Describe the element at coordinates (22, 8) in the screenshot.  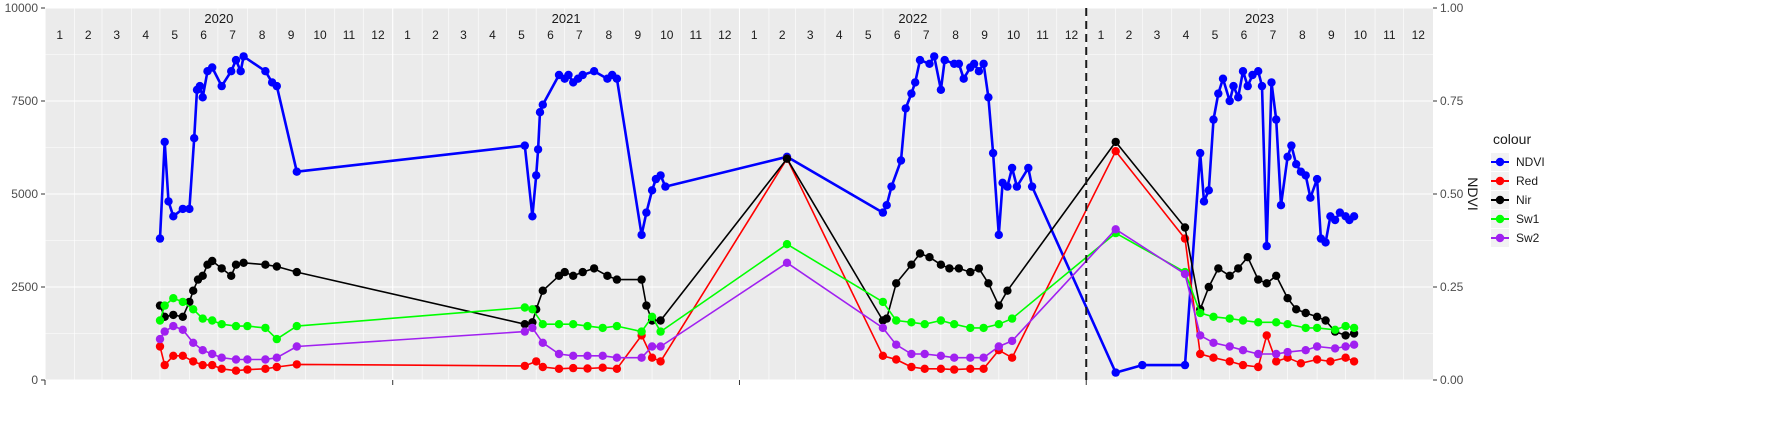
I see `y-left-tick-label: 10000` at that location.